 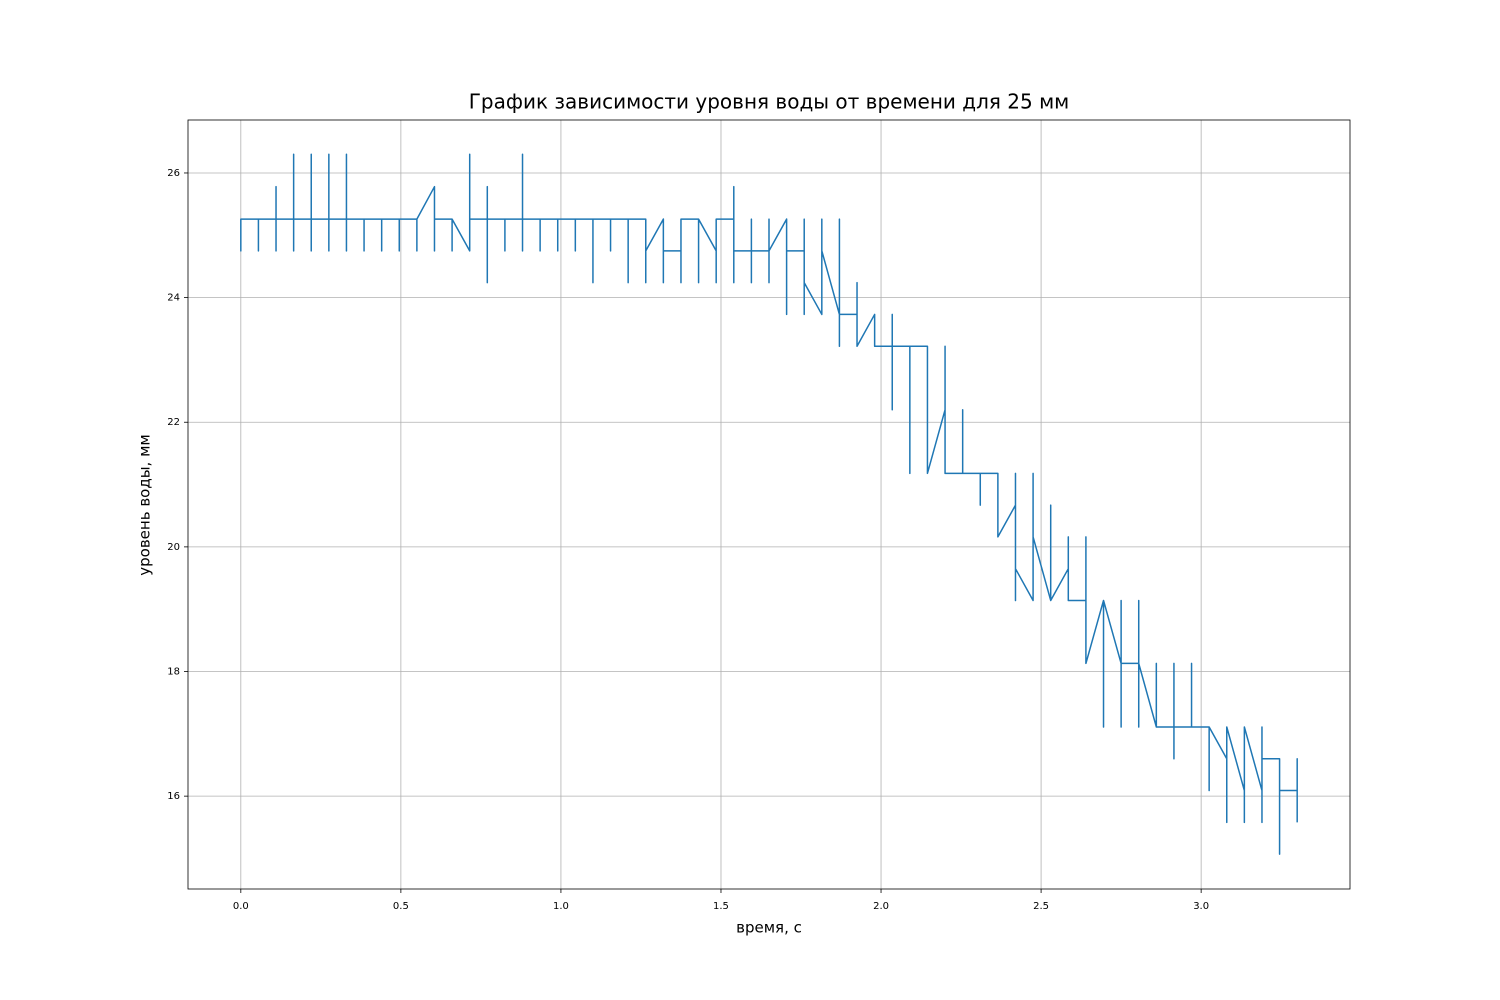 What do you see at coordinates (1041, 906) in the screenshot?
I see `x-tick-label: 2.5` at bounding box center [1041, 906].